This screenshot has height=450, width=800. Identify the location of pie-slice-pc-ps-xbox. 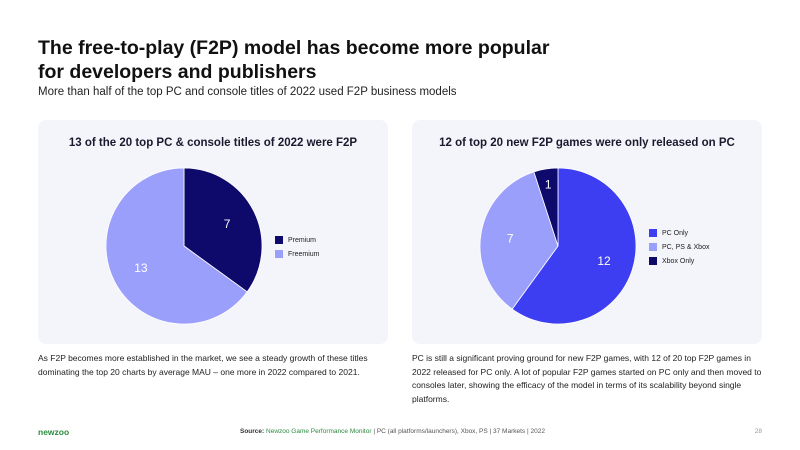
(519, 240).